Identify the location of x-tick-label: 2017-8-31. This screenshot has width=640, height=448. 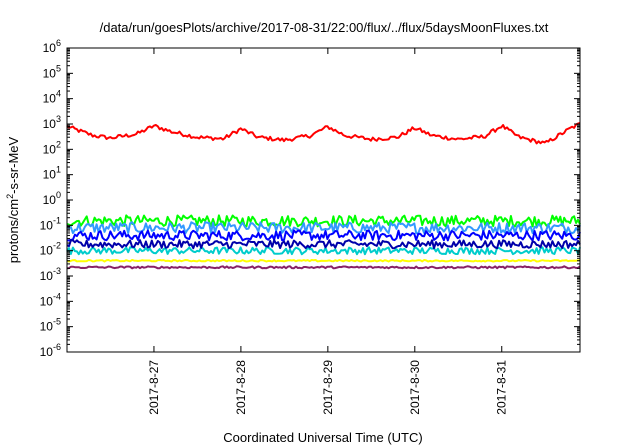
(502, 387).